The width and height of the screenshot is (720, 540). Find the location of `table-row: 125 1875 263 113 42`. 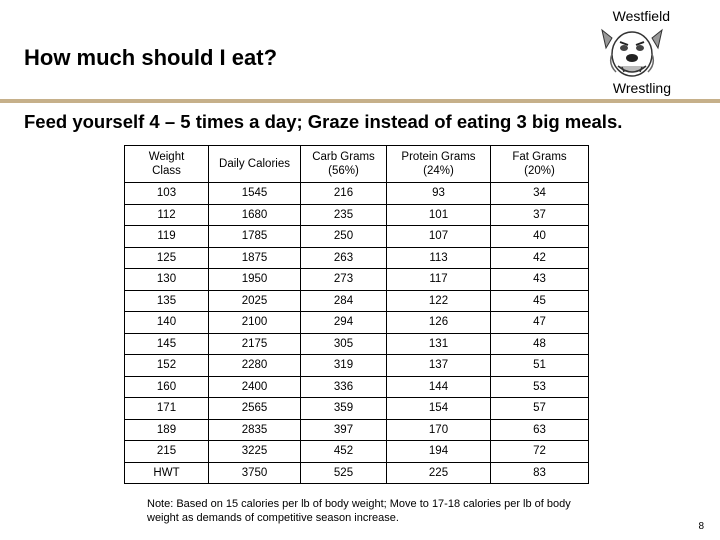

table-row: 125 1875 263 113 42 is located at coordinates (356, 257).